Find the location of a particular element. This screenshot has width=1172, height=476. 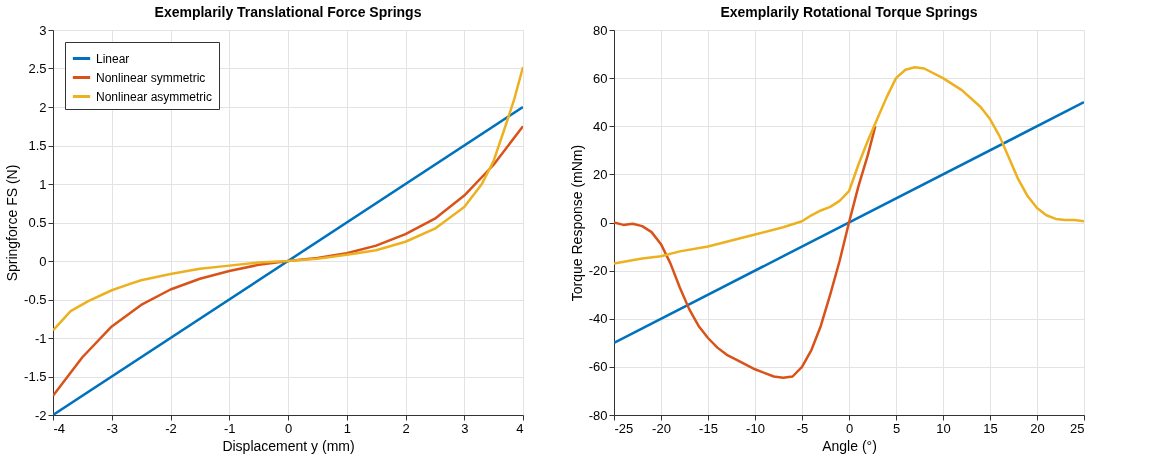

y-tick-label: 20 is located at coordinates (600, 174).